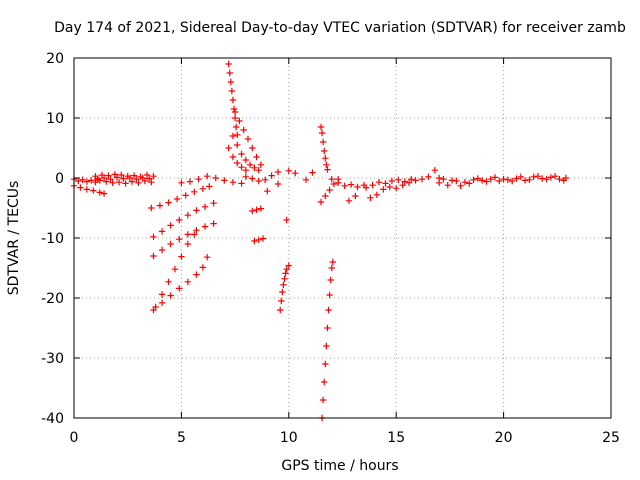 Image resolution: width=640 pixels, height=480 pixels. Describe the element at coordinates (14, 238) in the screenshot. I see `y-axis-label: SDTVAR / TECUs` at that location.